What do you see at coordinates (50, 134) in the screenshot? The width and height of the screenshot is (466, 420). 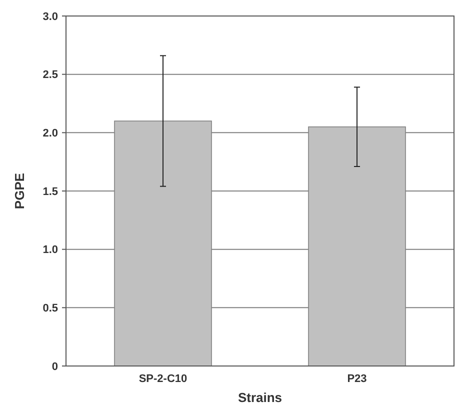 I see `y-tick-label: 2.0` at bounding box center [50, 134].